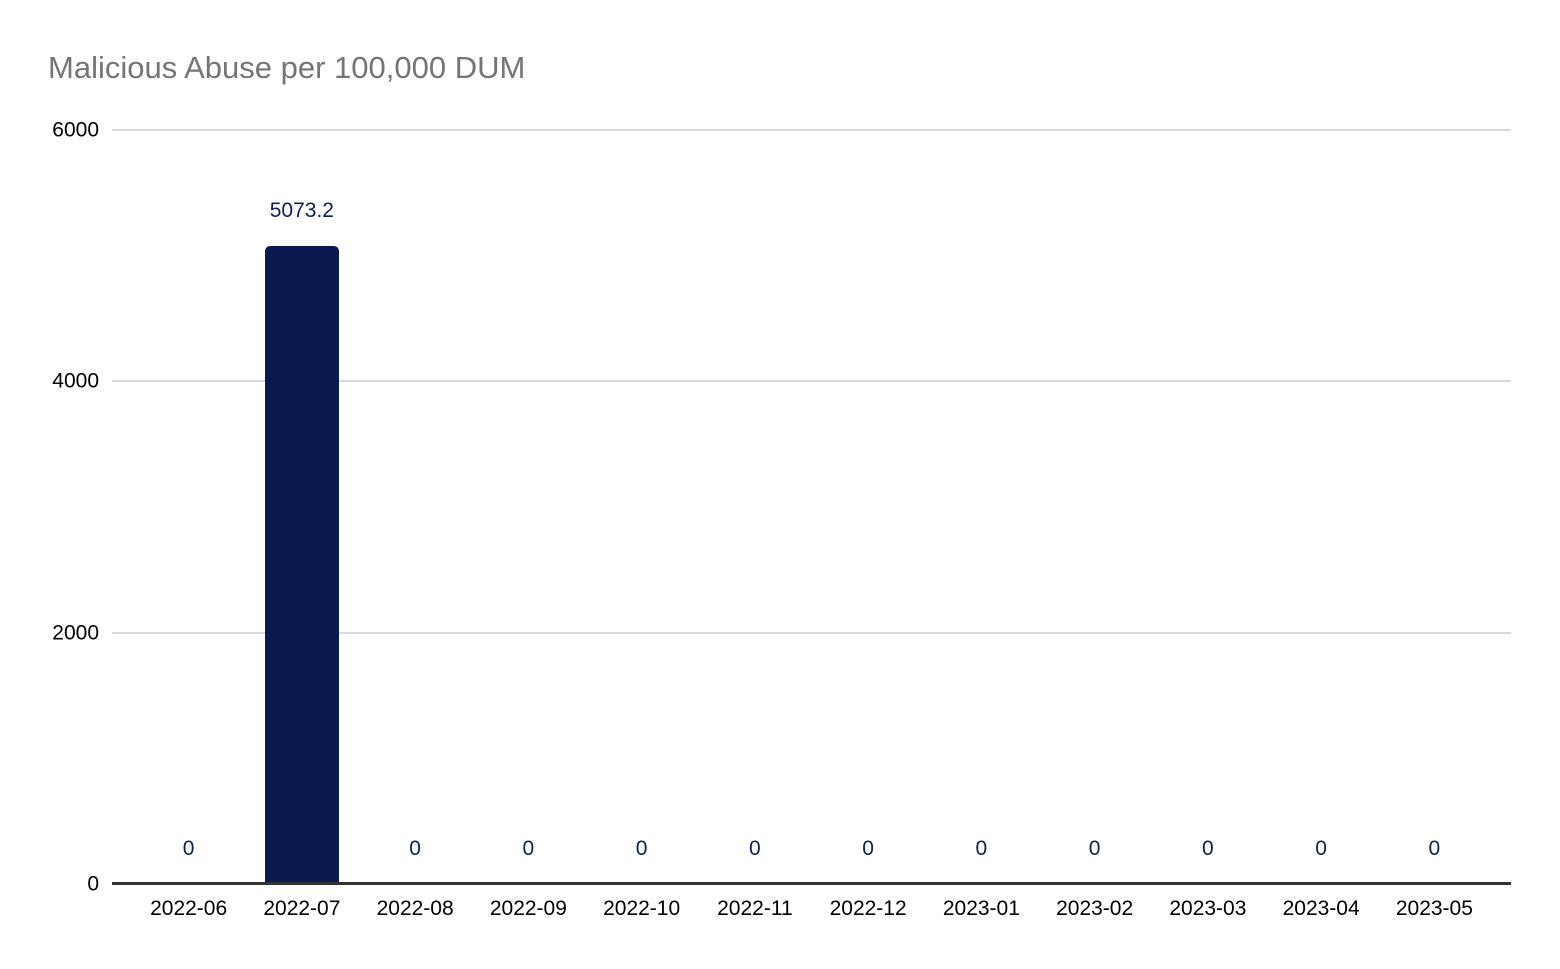 This screenshot has width=1560, height=969. I want to click on x-axis-tick-label: 2022-06, so click(189, 908).